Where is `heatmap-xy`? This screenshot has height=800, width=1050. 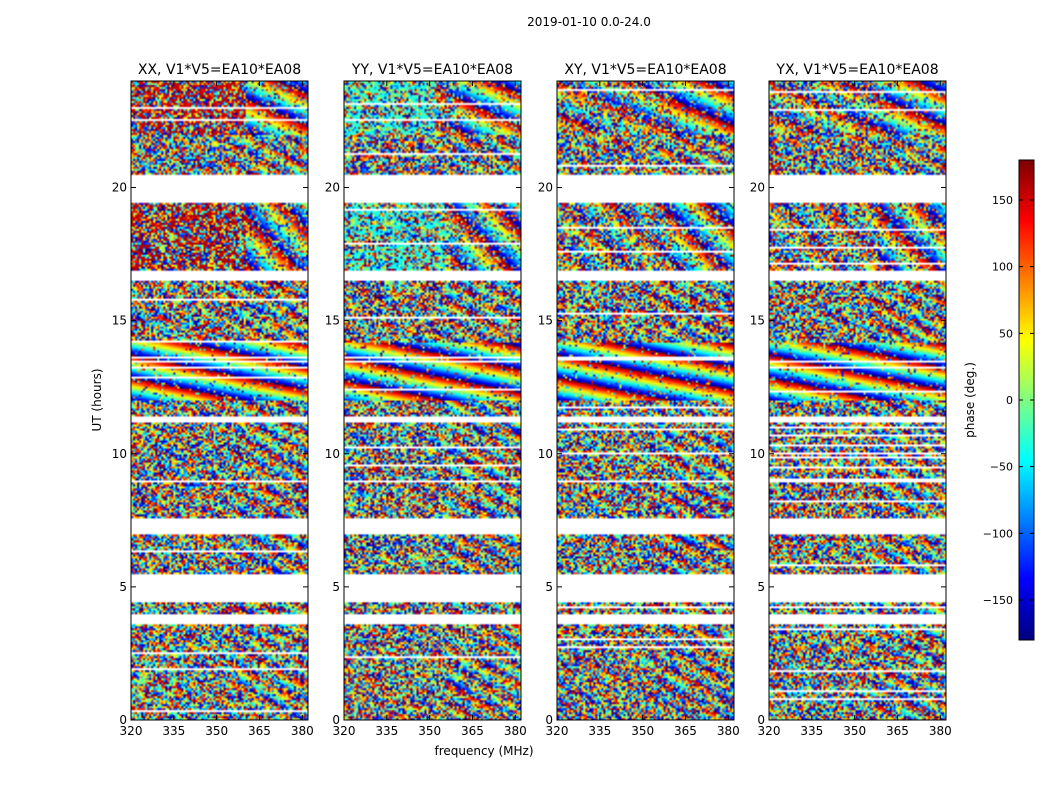 heatmap-xy is located at coordinates (645, 400).